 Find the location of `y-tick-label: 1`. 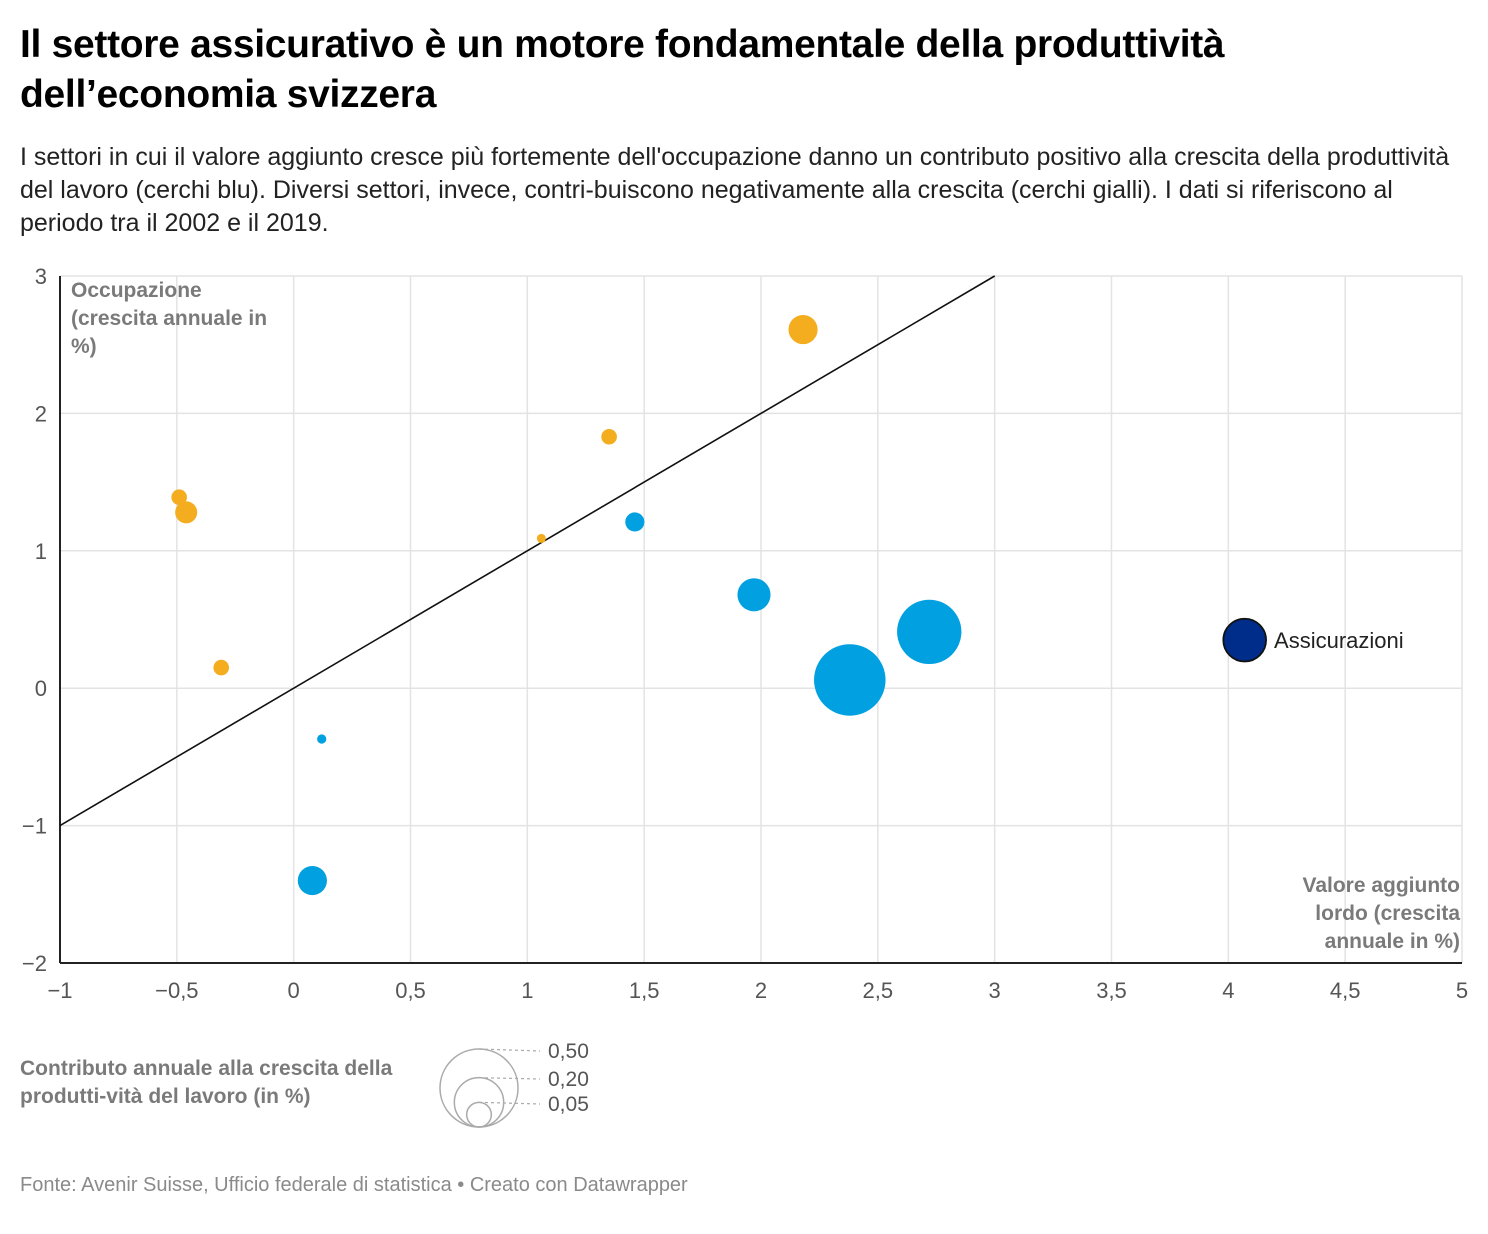

y-tick-label: 1 is located at coordinates (41, 551).